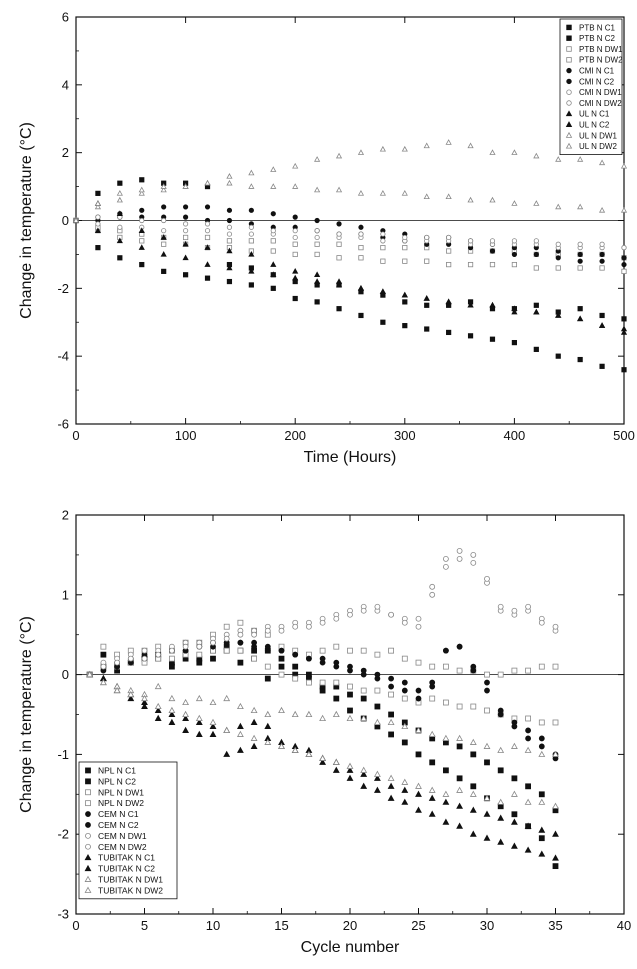  What do you see at coordinates (600, 92) in the screenshot?
I see `legend-label: CMI N DW1` at bounding box center [600, 92].